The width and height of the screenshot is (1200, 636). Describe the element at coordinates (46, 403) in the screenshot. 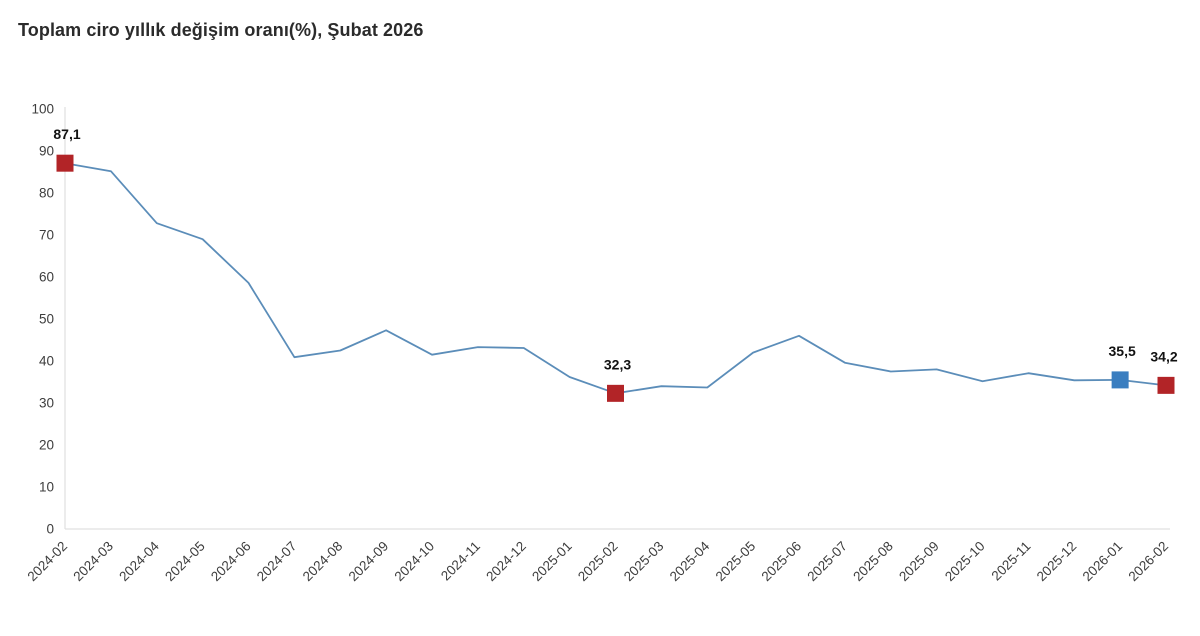

I see `y-axis-tick-label: 30` at that location.